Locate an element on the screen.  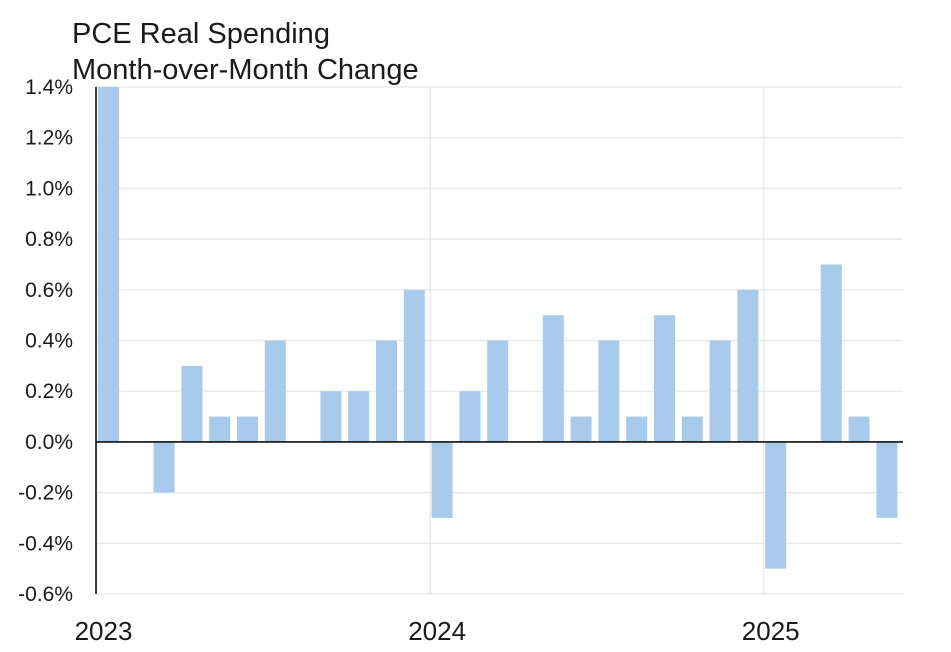
y-tick-label: 1.4% is located at coordinates (49, 87).